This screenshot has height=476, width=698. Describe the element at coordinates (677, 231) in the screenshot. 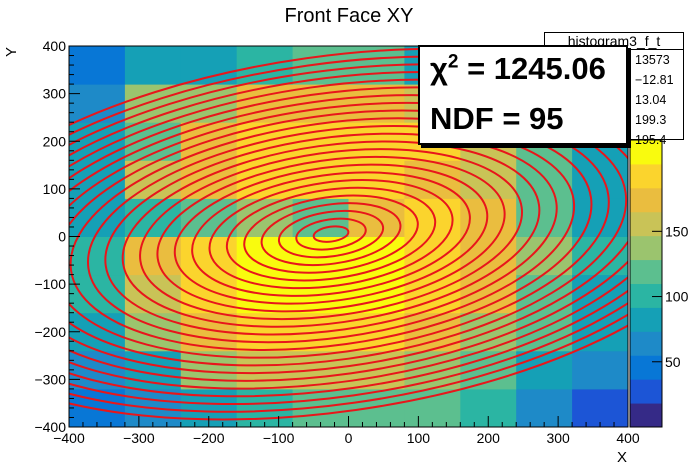

I see `palette-tick-label: 150` at that location.